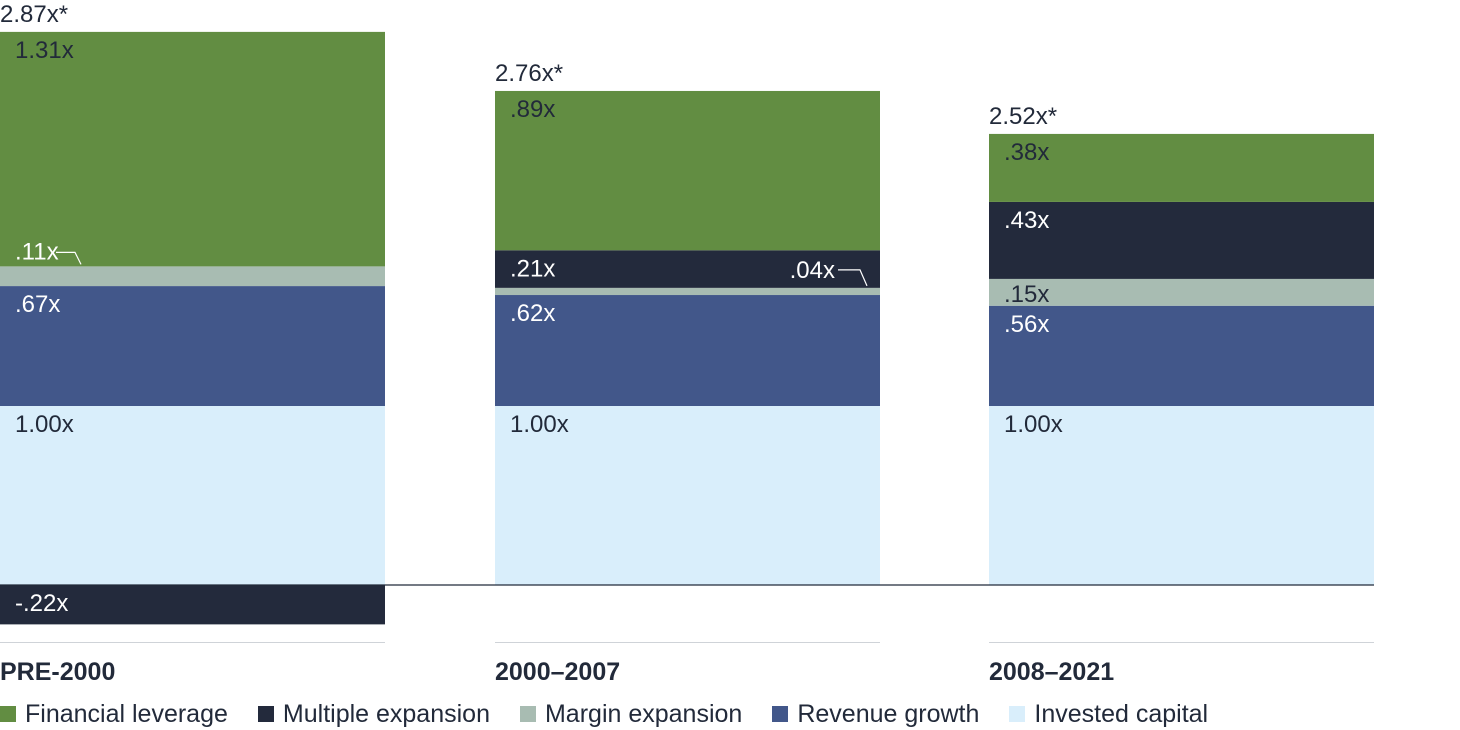  I want to click on bar-segment-revenue-growth-2000-2007, so click(687, 350).